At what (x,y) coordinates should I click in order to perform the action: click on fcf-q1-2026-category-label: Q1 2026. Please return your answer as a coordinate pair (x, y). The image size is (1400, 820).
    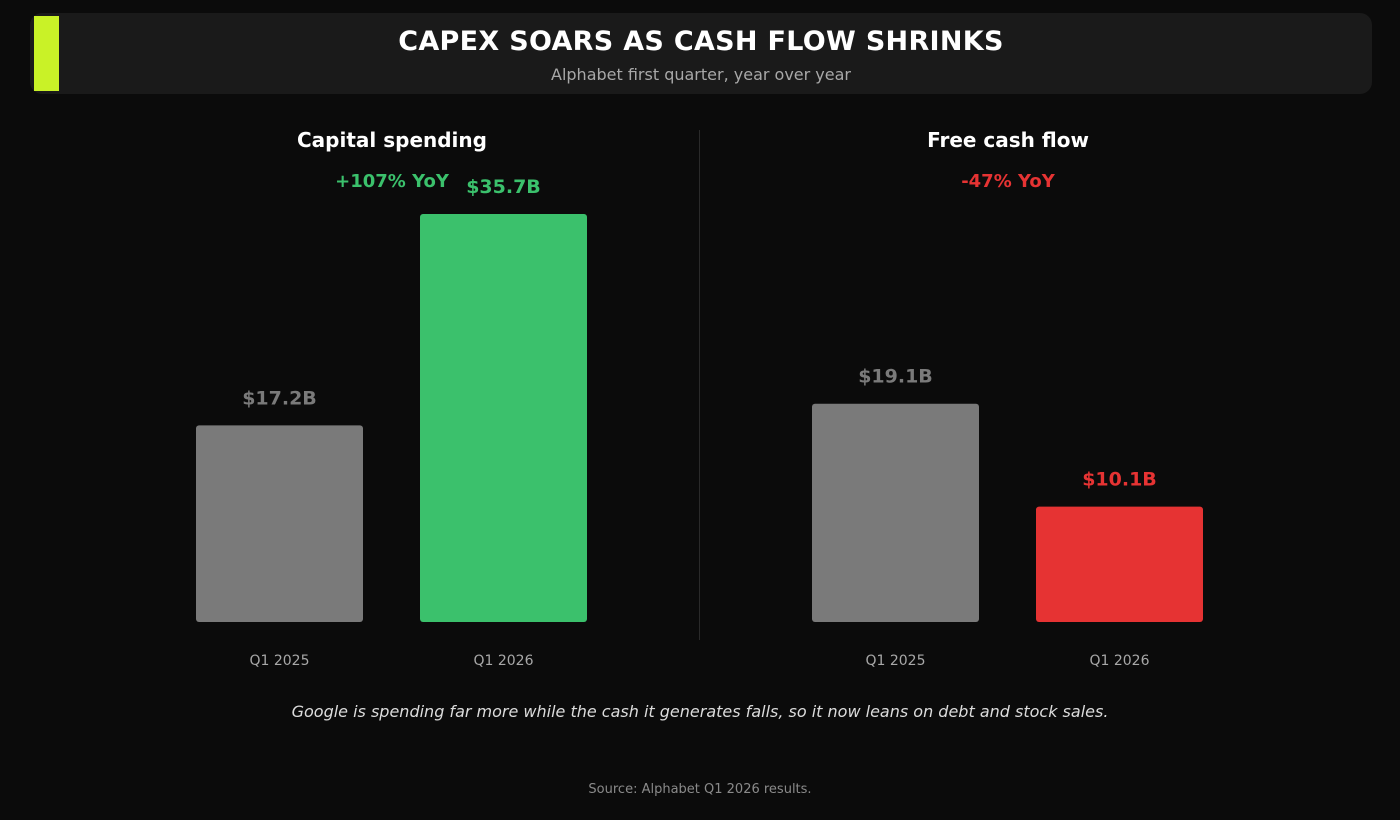
    Looking at the image, I should click on (1119, 661).